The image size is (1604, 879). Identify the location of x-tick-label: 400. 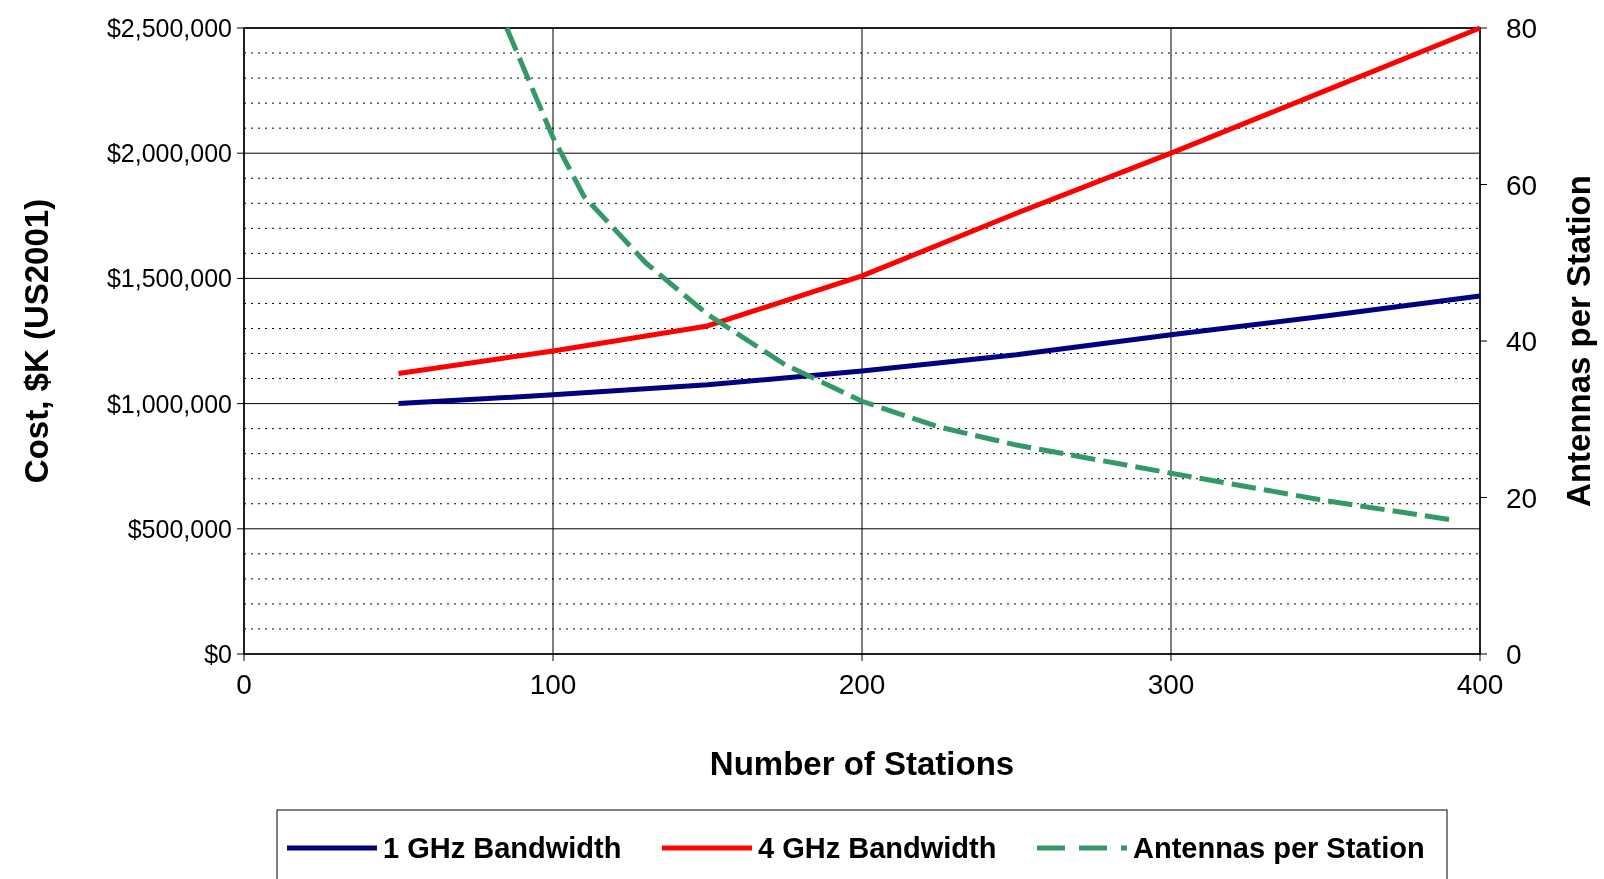
(1480, 684).